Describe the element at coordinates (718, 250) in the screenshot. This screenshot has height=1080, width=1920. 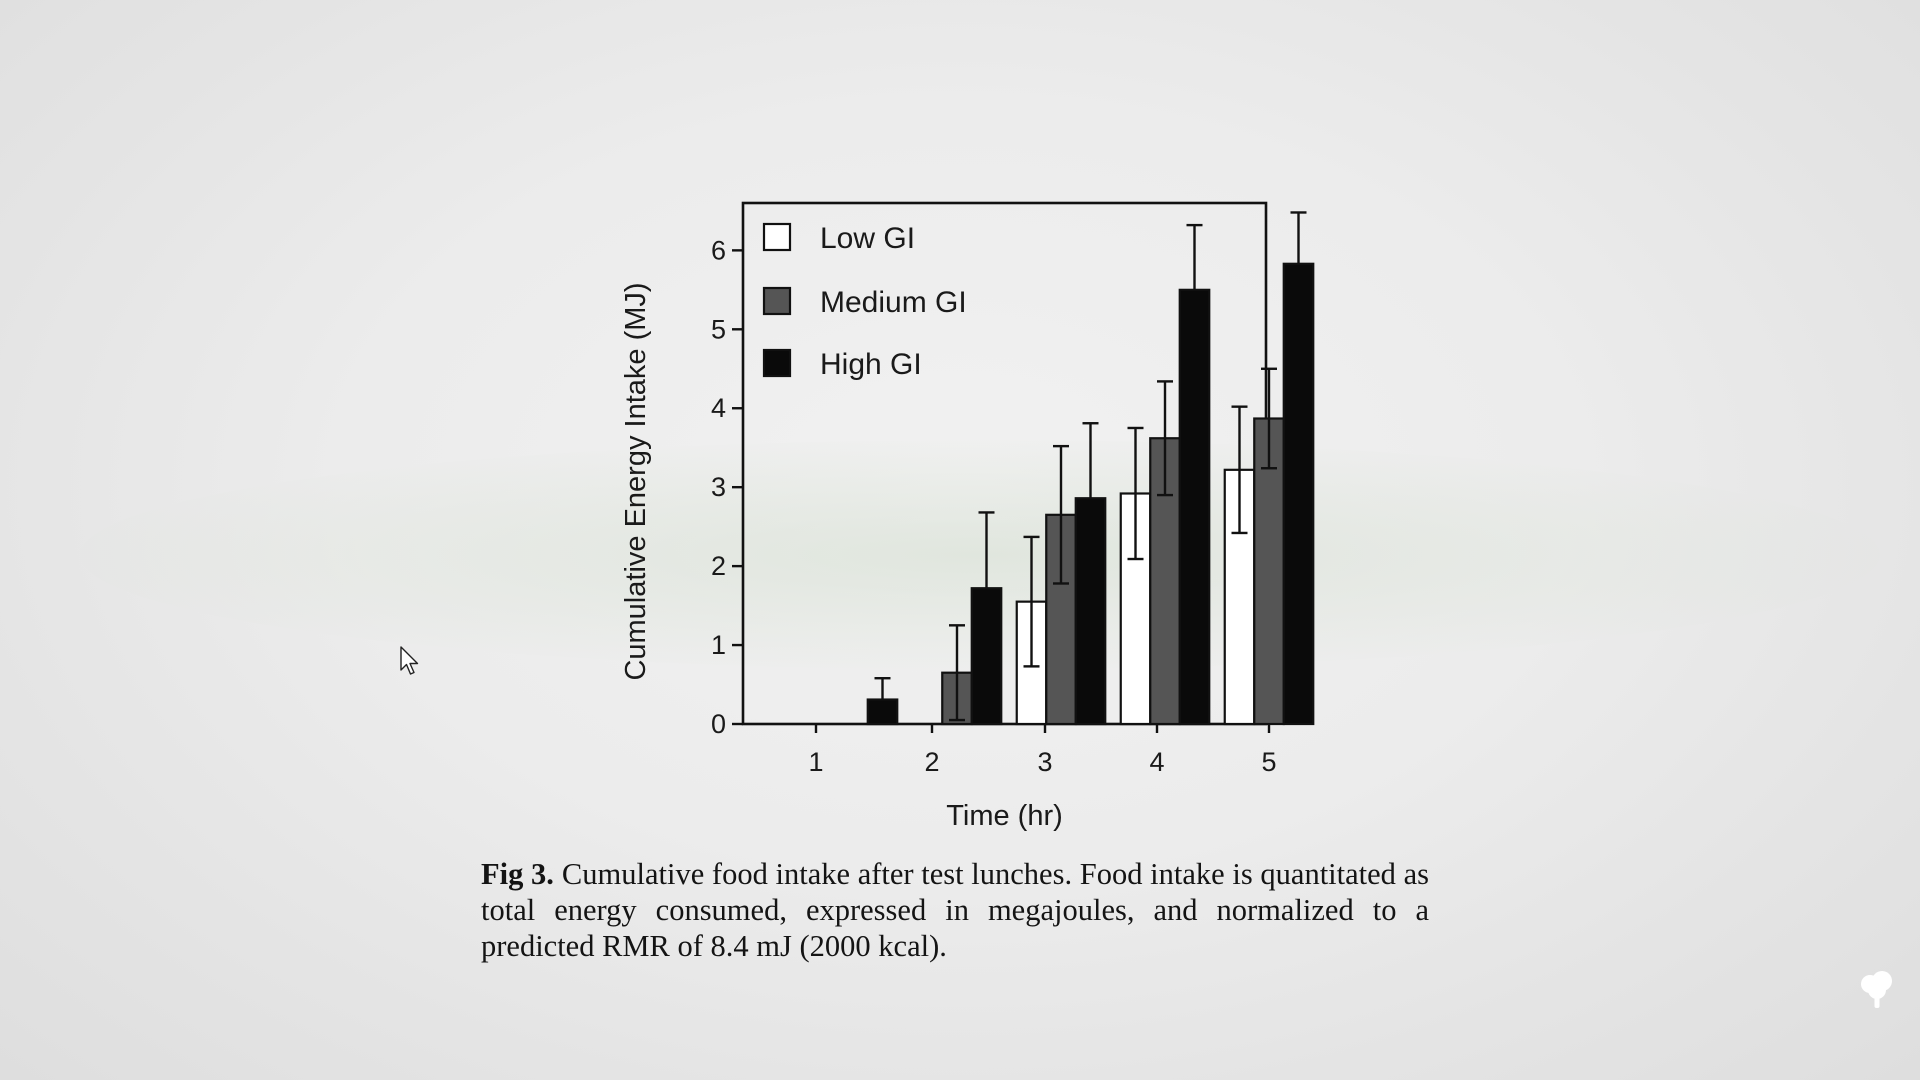
I see `y-tick-label: 6` at that location.